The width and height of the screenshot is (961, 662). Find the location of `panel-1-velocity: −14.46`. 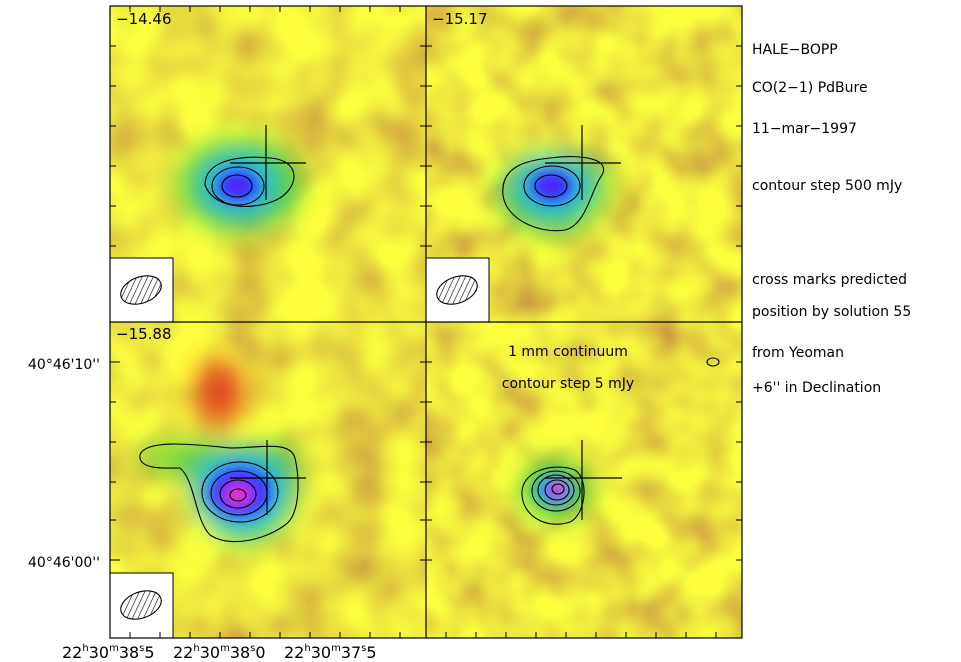

panel-1-velocity: −14.46 is located at coordinates (144, 19).